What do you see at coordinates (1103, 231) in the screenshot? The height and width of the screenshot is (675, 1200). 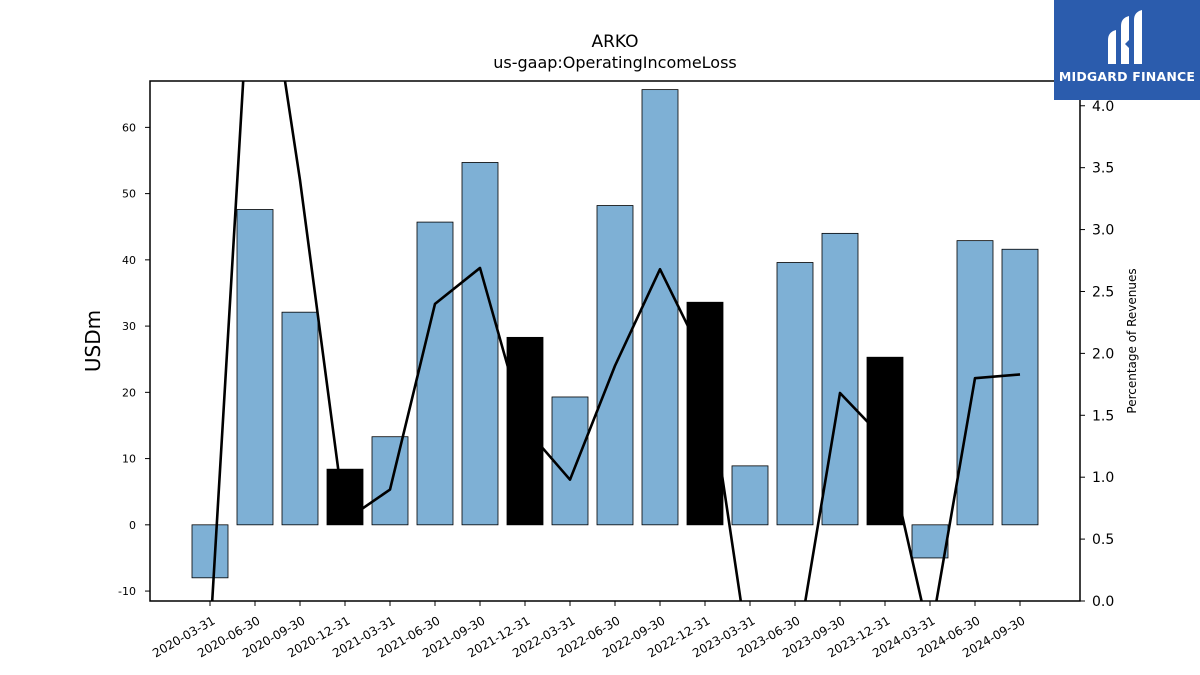 I see `y2-tick-label: 3.0` at bounding box center [1103, 231].